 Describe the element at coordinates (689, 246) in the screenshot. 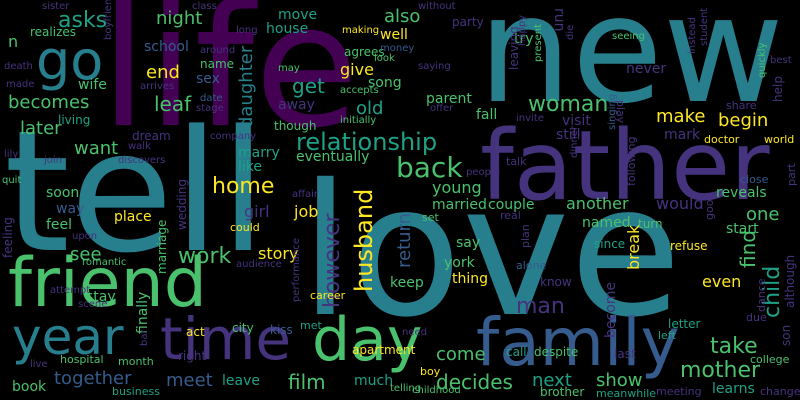

I see `word-refuse: refuse` at that location.